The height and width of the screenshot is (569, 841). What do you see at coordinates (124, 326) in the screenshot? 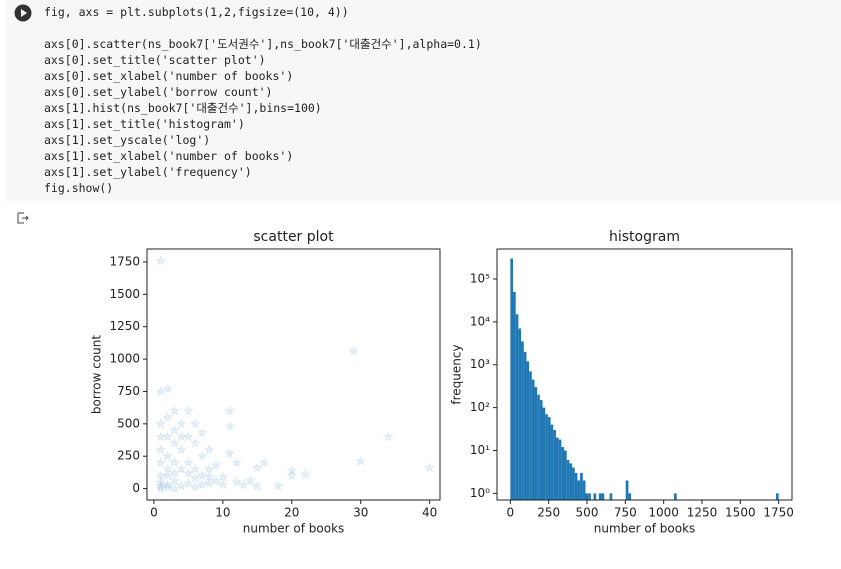
I see `y-tick-label: 1250` at bounding box center [124, 326].